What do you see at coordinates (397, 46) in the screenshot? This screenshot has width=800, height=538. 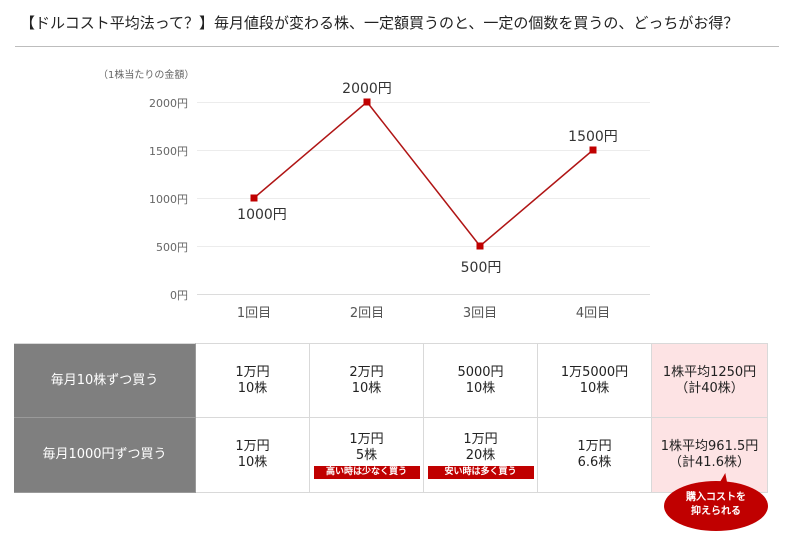 I see `title-divider` at bounding box center [397, 46].